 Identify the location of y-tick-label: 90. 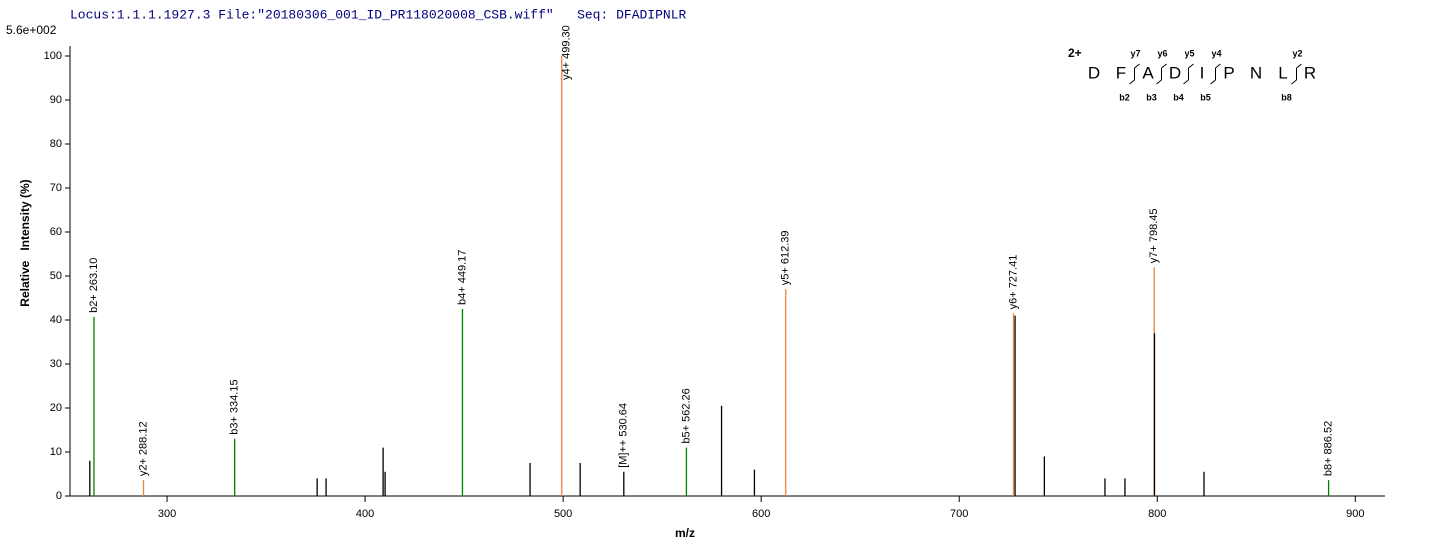
(56, 100).